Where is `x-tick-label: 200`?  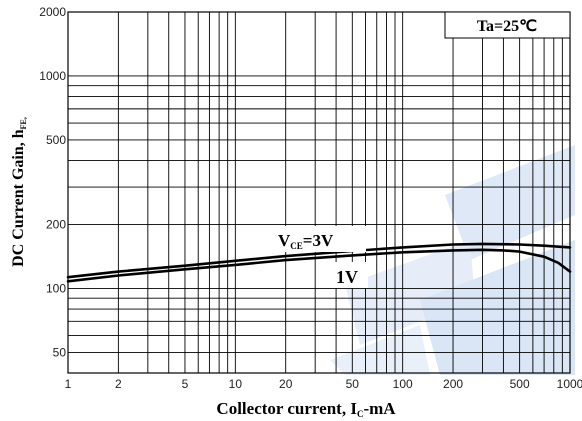 x-tick-label: 200 is located at coordinates (453, 384).